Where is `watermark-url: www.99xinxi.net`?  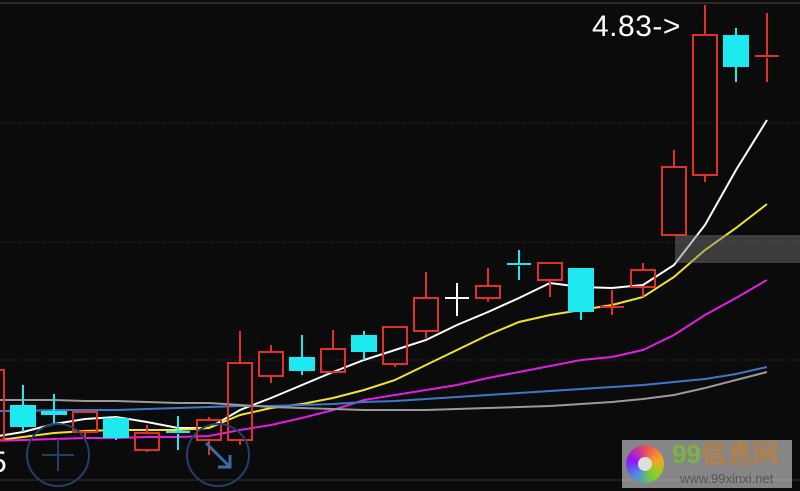
watermark-url: www.99xinxi.net is located at coordinates (727, 478).